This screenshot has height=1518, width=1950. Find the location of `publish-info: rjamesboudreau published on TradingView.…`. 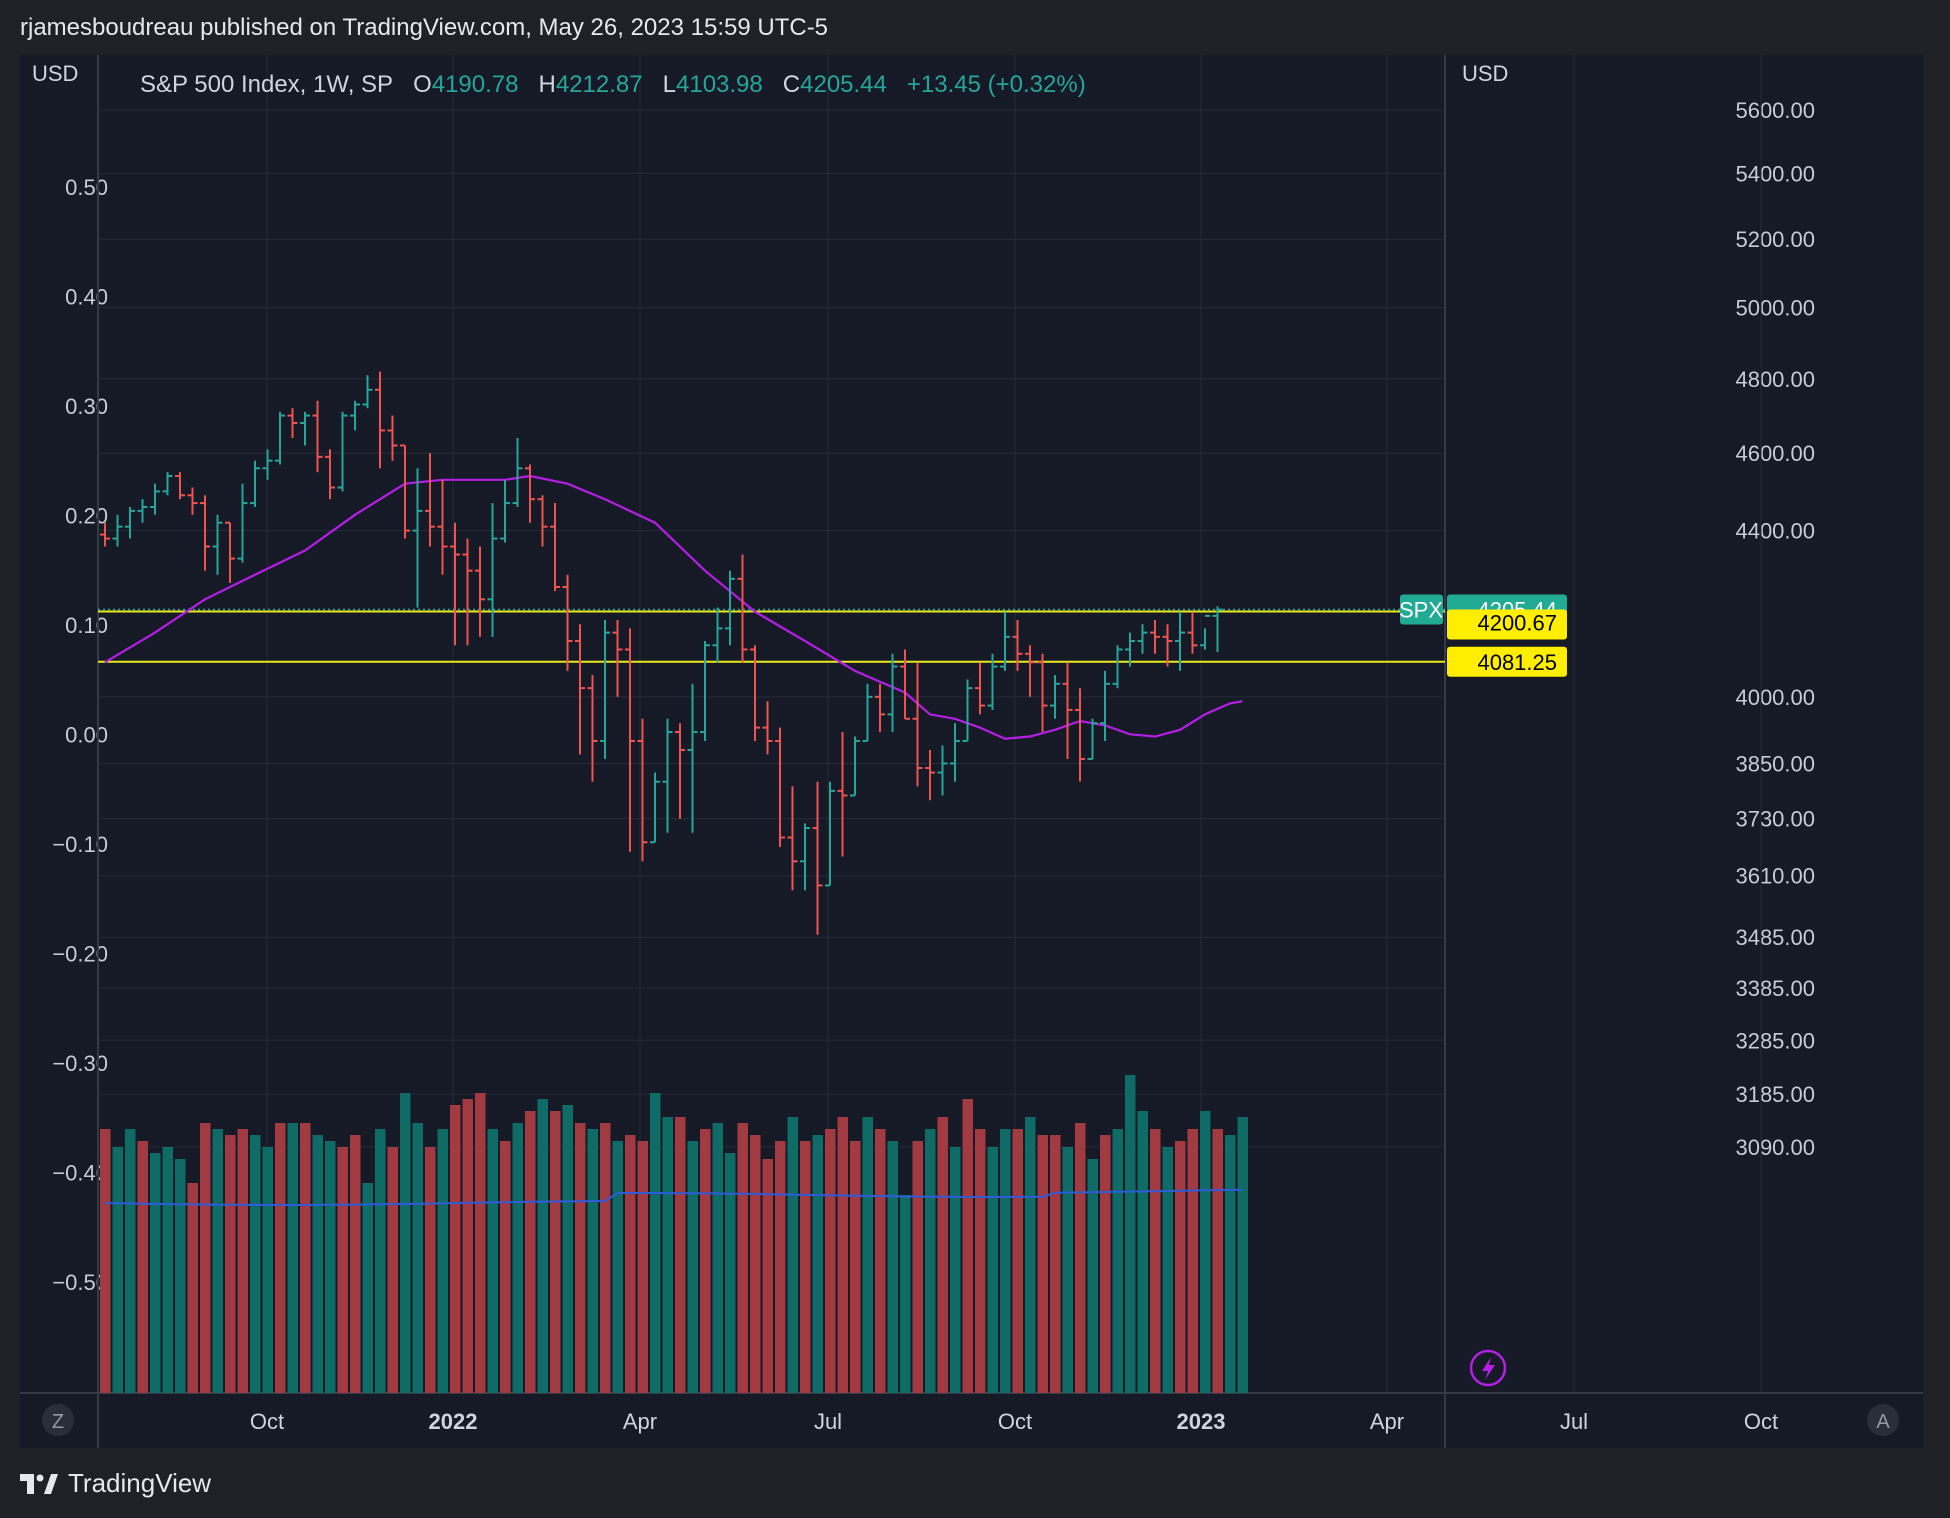

publish-info: rjamesboudreau published on TradingView.… is located at coordinates (424, 27).